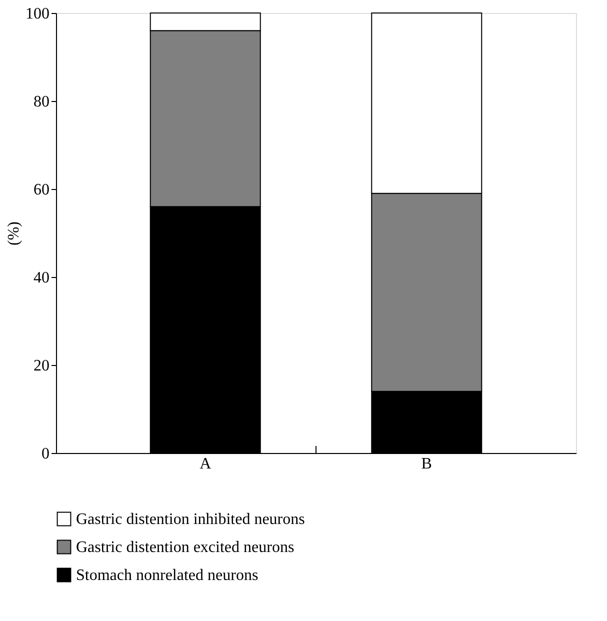 This screenshot has height=621, width=607. What do you see at coordinates (206, 464) in the screenshot?
I see `x-tick-label: A` at bounding box center [206, 464].